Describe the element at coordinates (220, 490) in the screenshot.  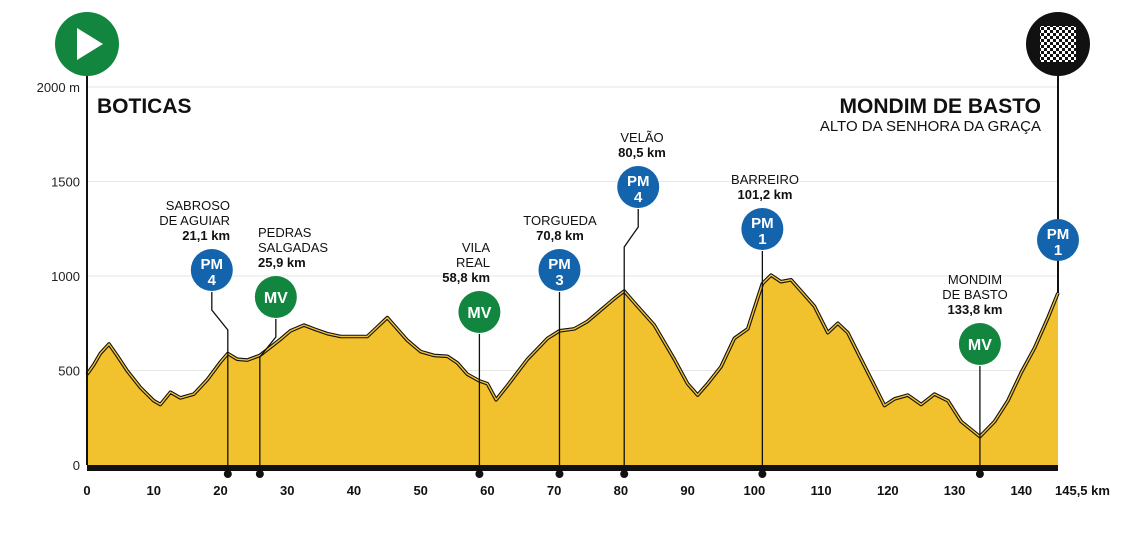
I see `x-tick-label: 20` at that location.